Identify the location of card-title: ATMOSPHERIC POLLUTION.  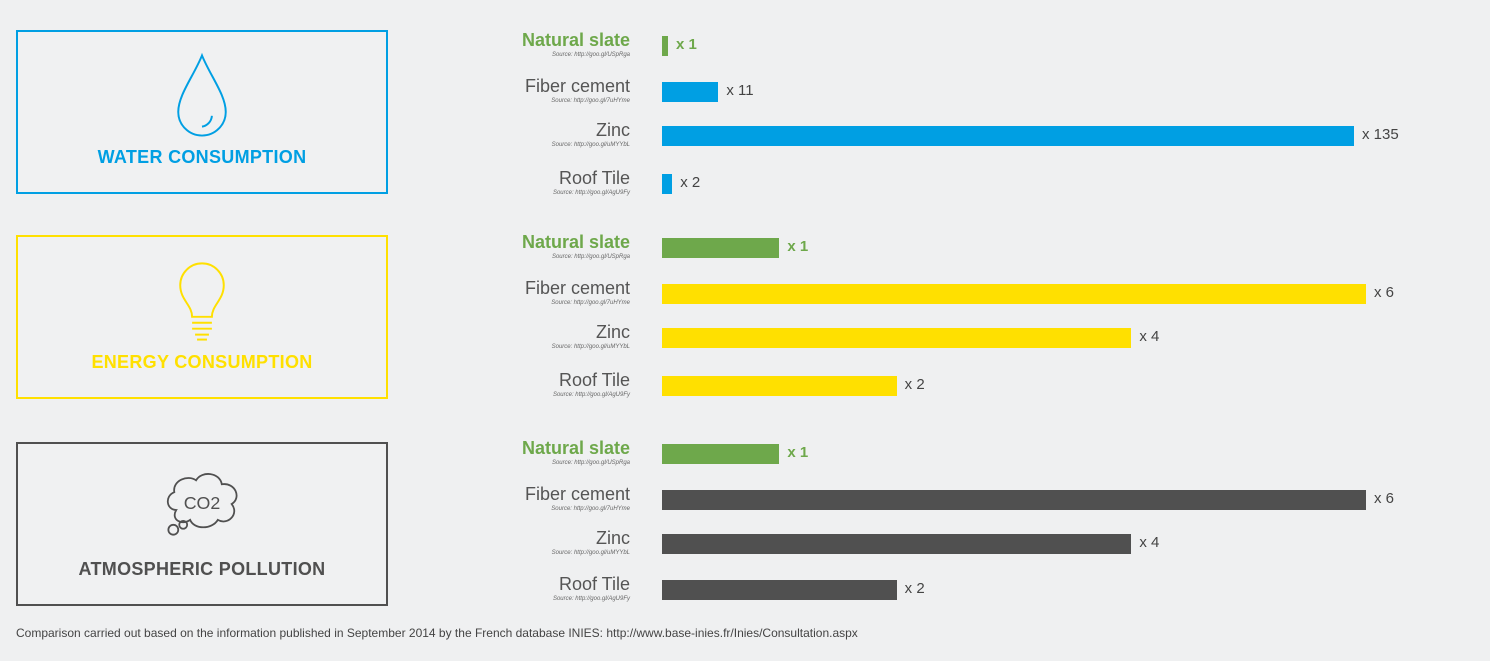
(202, 569).